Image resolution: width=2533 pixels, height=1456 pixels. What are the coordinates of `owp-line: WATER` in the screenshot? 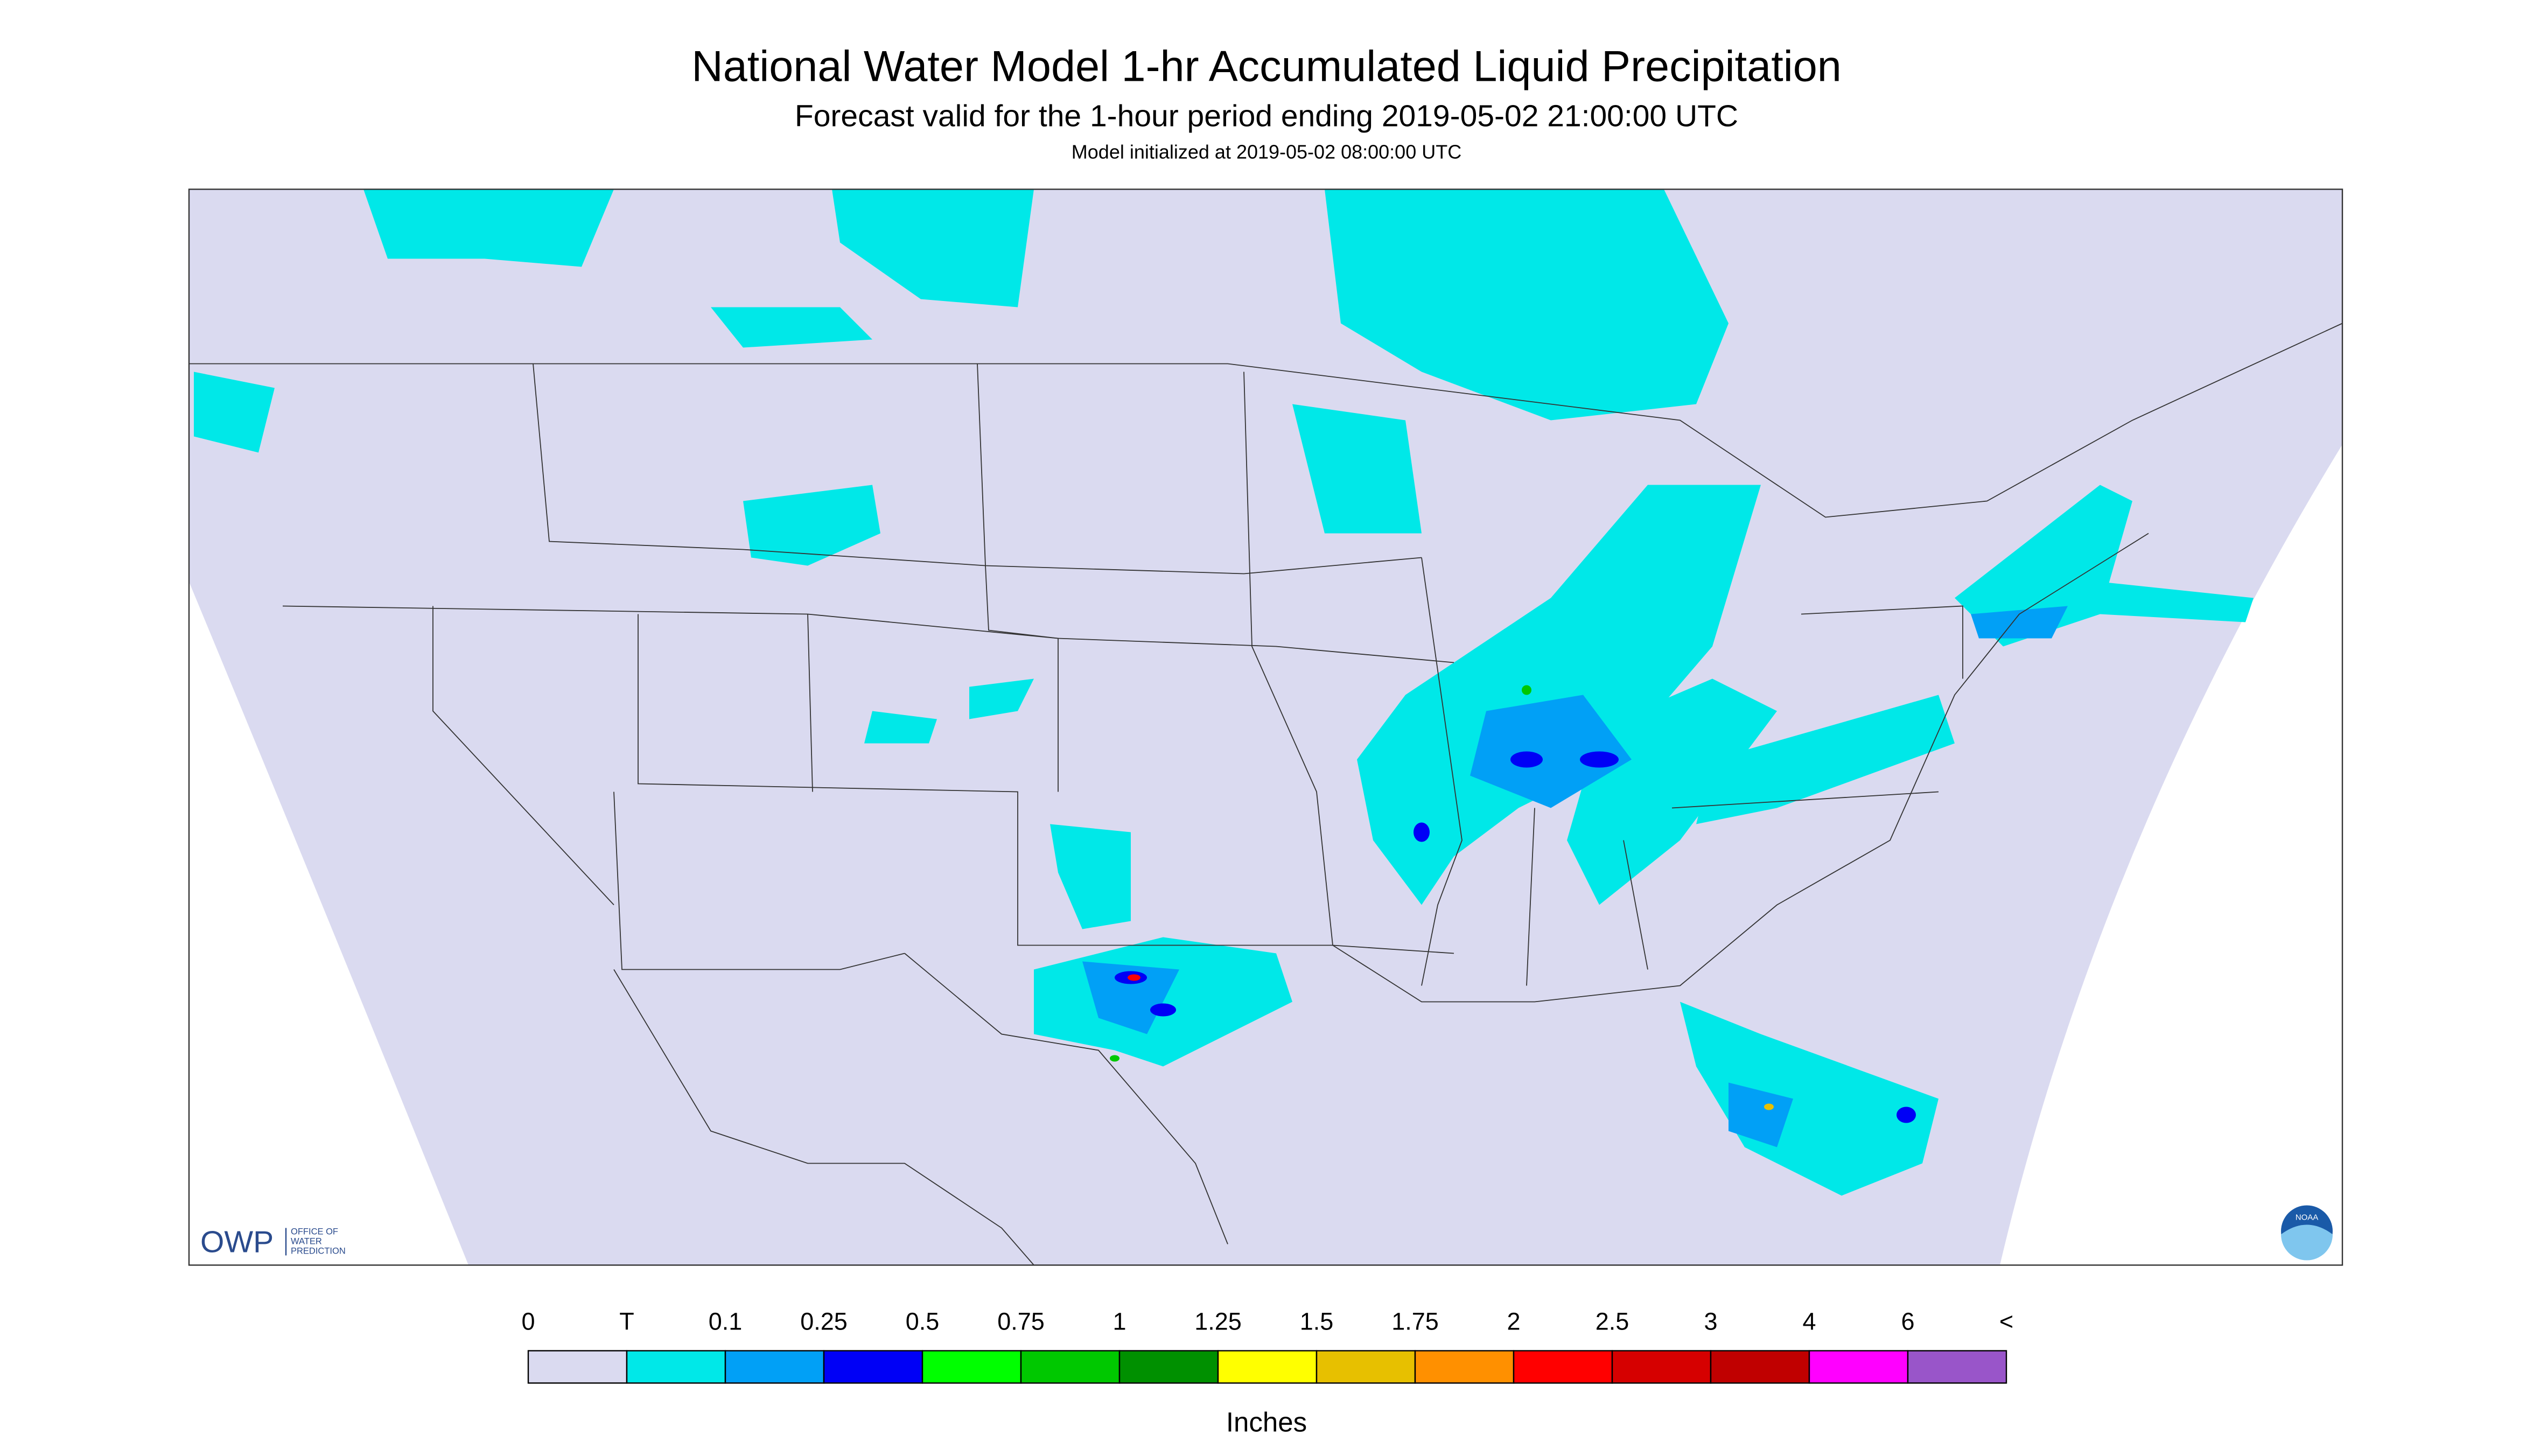 It's located at (306, 1242).